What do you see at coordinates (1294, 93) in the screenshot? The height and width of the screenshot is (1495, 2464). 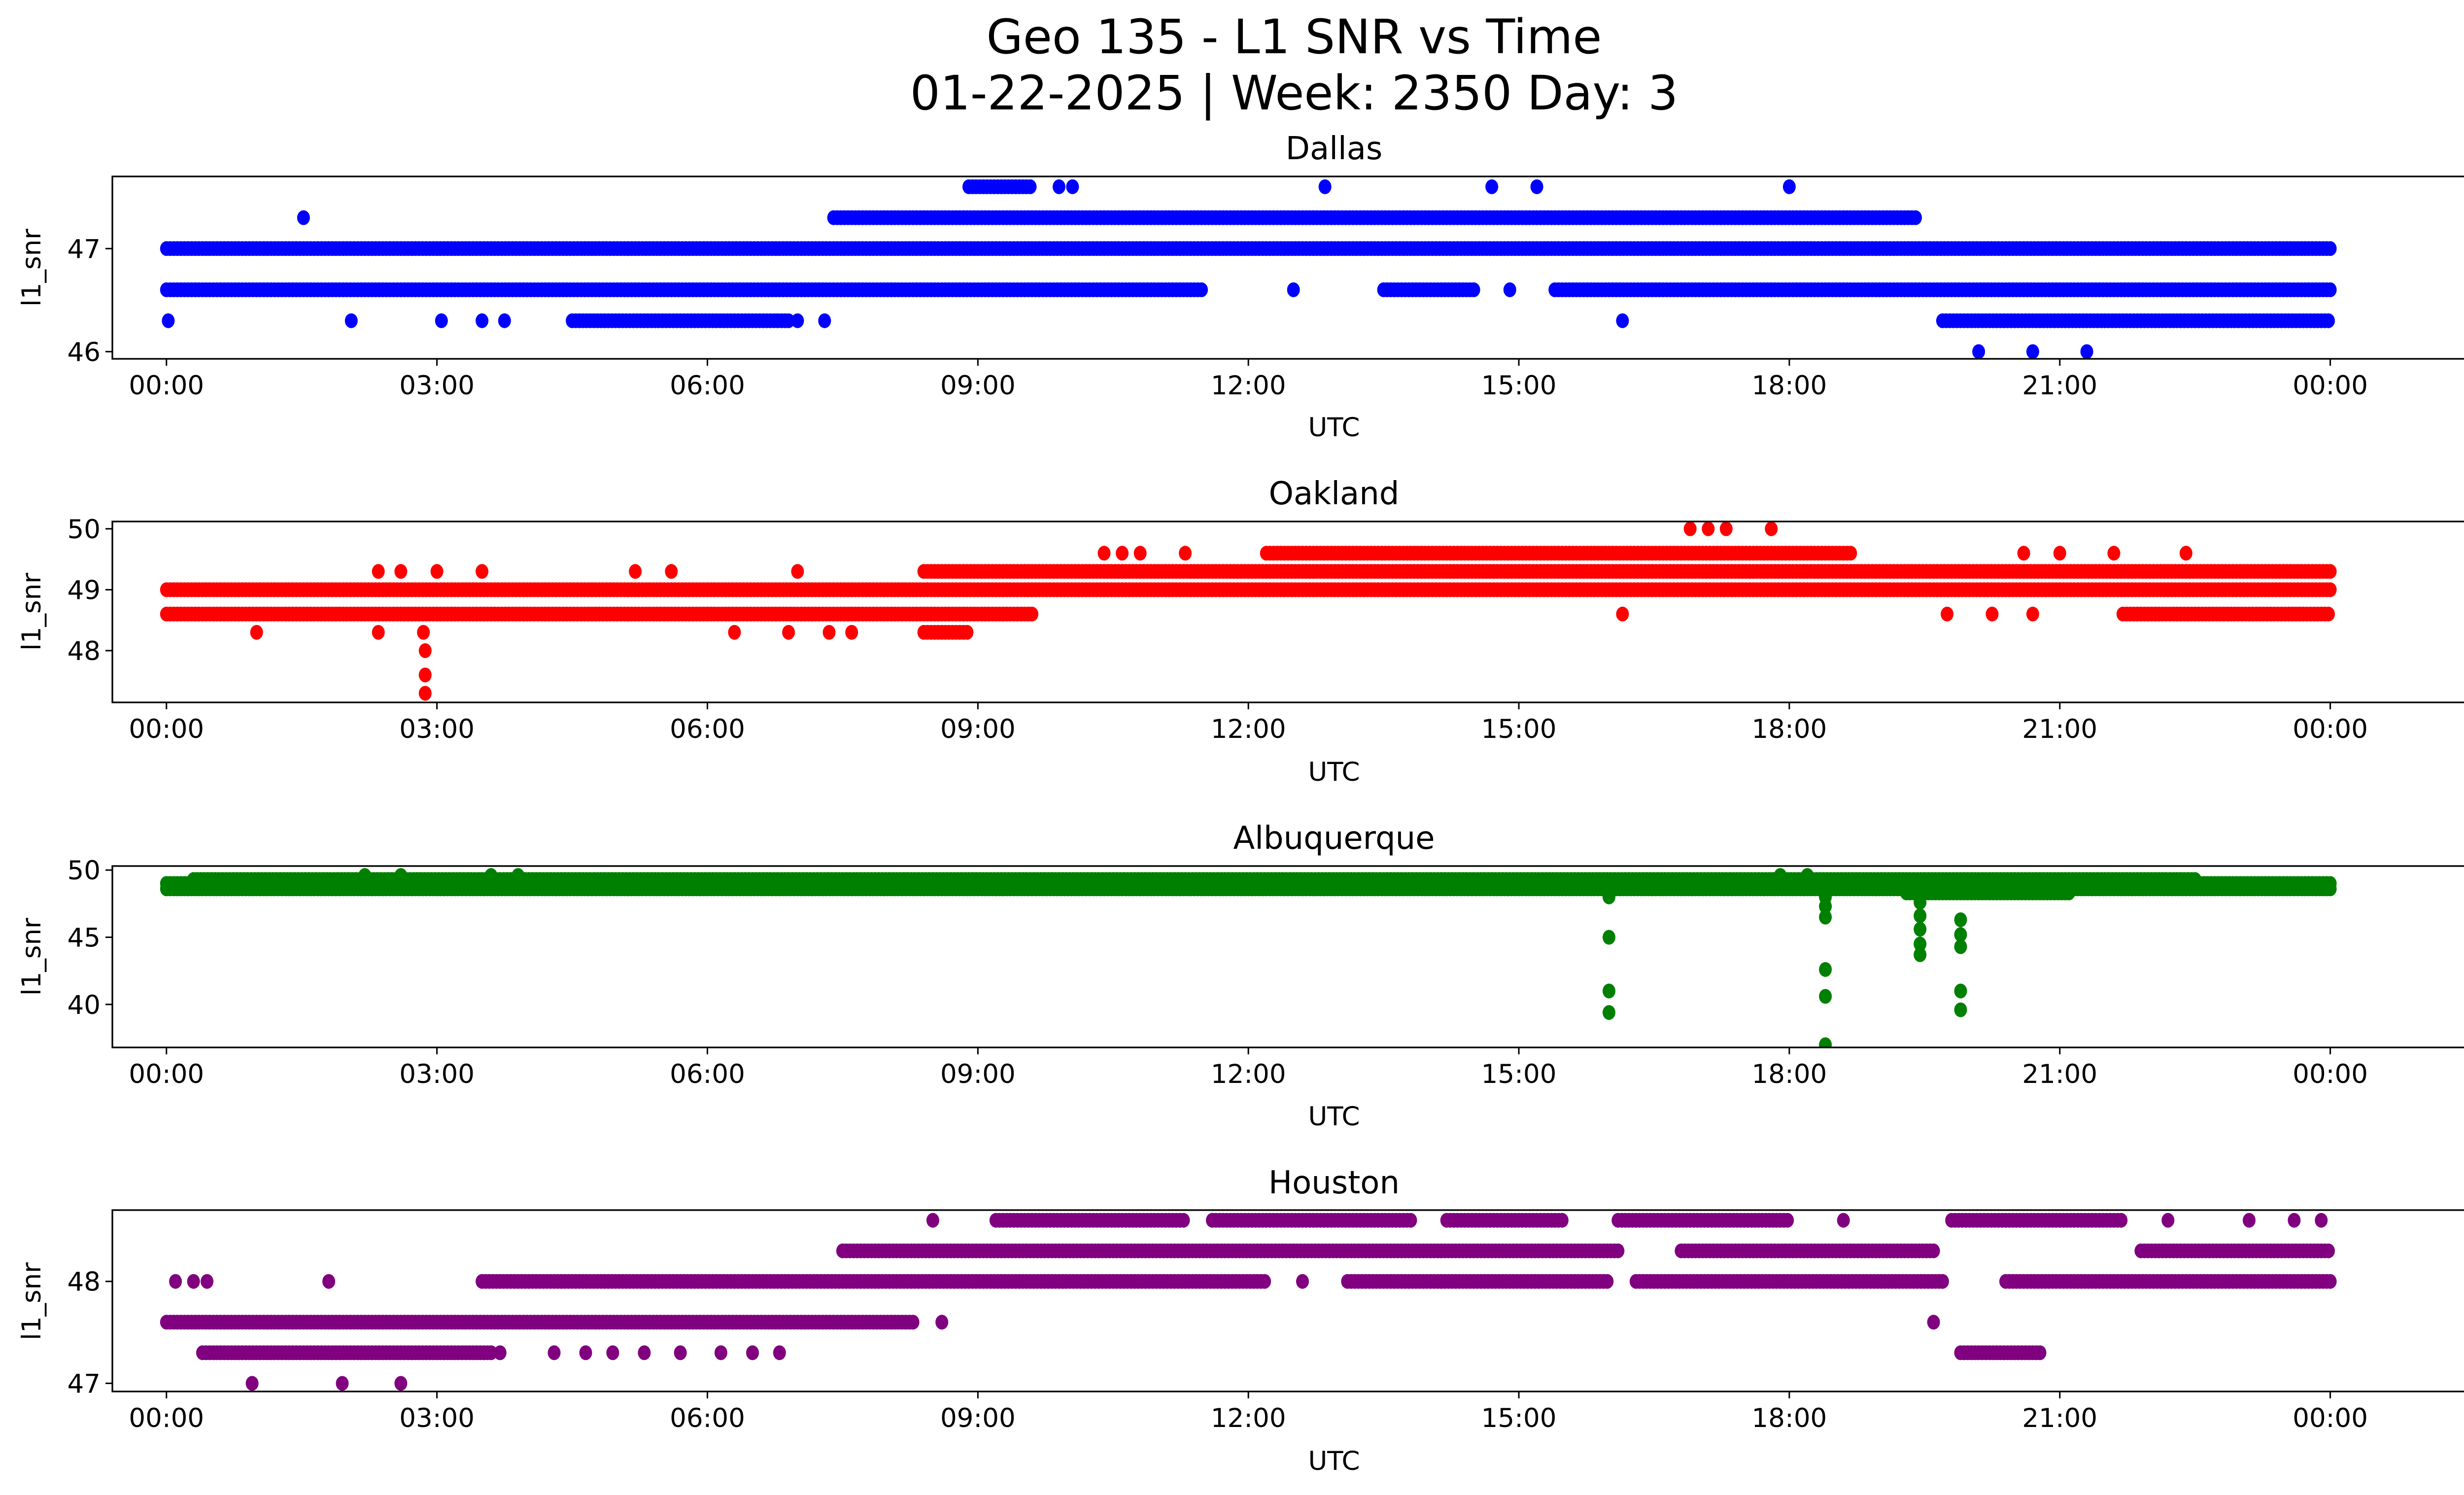 I see `chart-subtitle: 01-22-2025 | Week: 2350 Day: 3` at bounding box center [1294, 93].